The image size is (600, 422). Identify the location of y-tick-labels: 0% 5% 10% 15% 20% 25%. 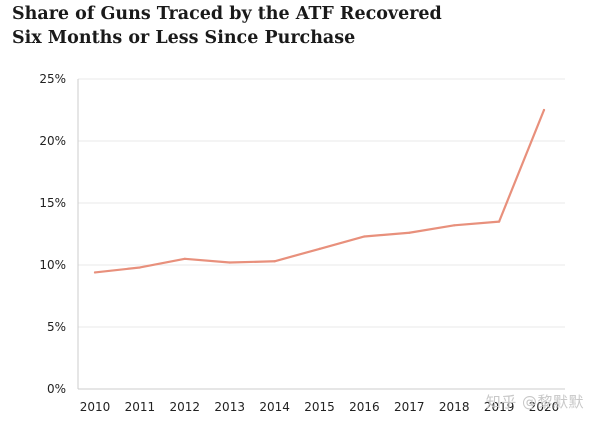
(52, 234).